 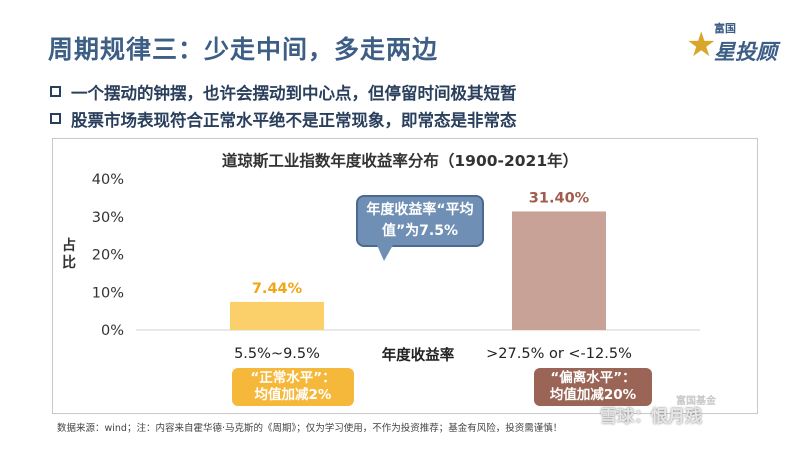 I want to click on bullet-item: 股票市场表现符合正常水平绝不是正常现象，即常态是非常态, so click(x=283, y=118).